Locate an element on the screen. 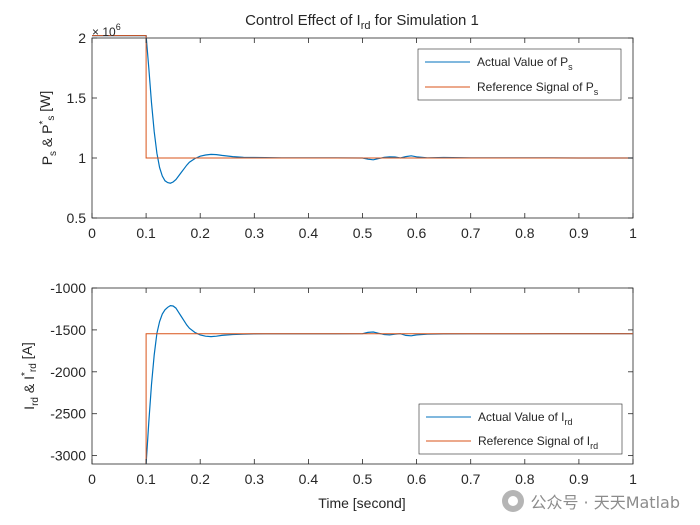 Image resolution: width=700 pixels, height=525 pixels. y-tick-label: 2 is located at coordinates (82, 38).